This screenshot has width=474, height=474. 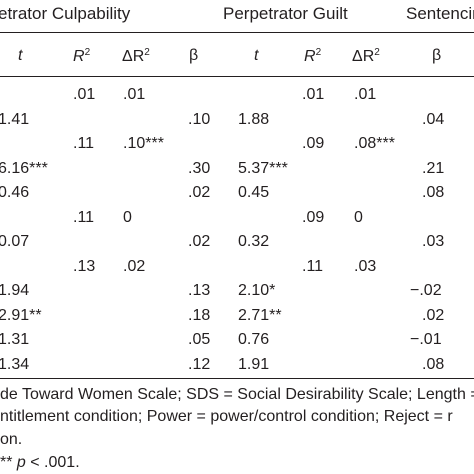 What do you see at coordinates (21, 315) in the screenshot?
I see `cell-t1: 2.91**` at bounding box center [21, 315].